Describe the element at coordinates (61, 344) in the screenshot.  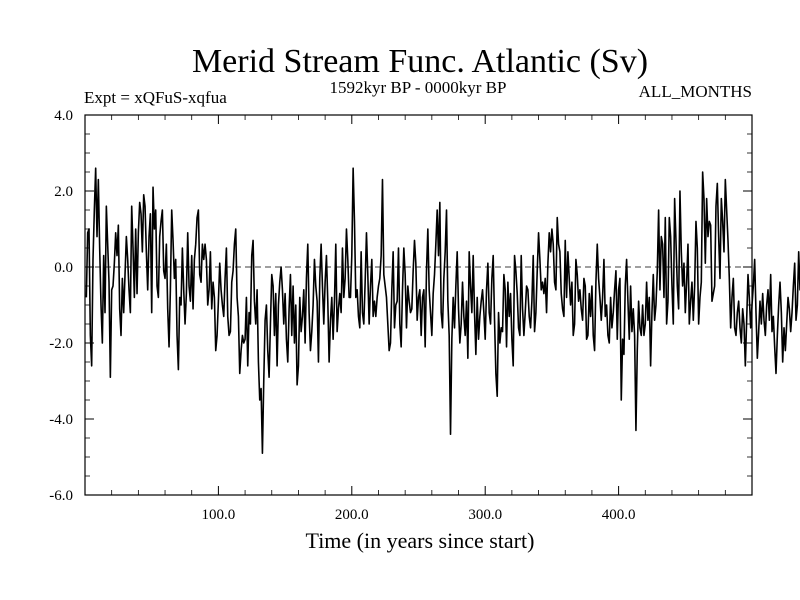
I see `y-tick-label: -2.0` at that location.